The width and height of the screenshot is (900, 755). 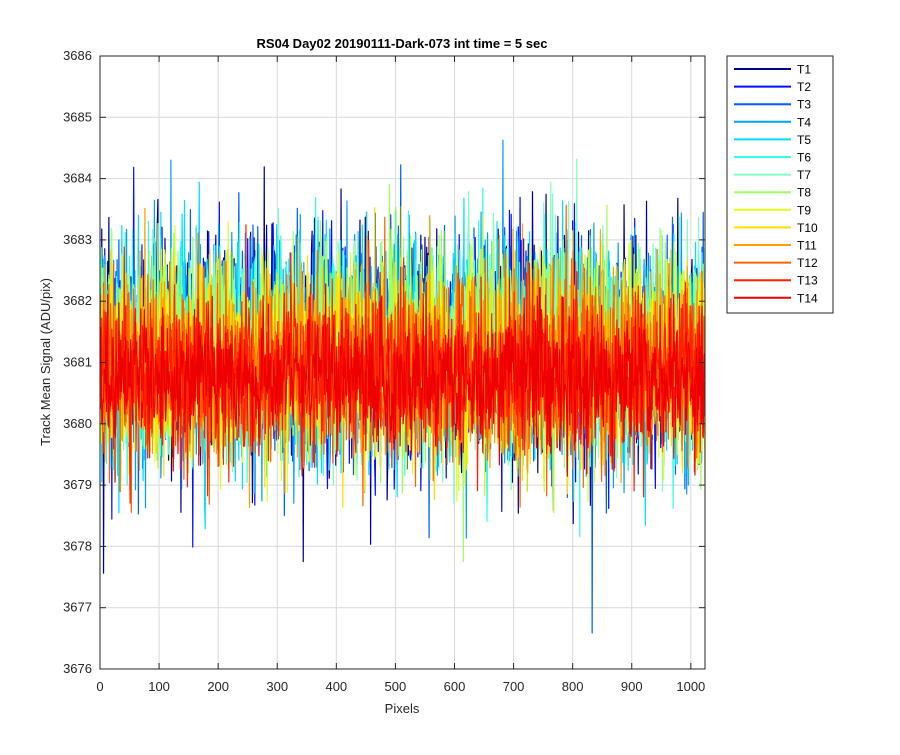 What do you see at coordinates (77, 116) in the screenshot?
I see `y-tick-label: 3685` at bounding box center [77, 116].